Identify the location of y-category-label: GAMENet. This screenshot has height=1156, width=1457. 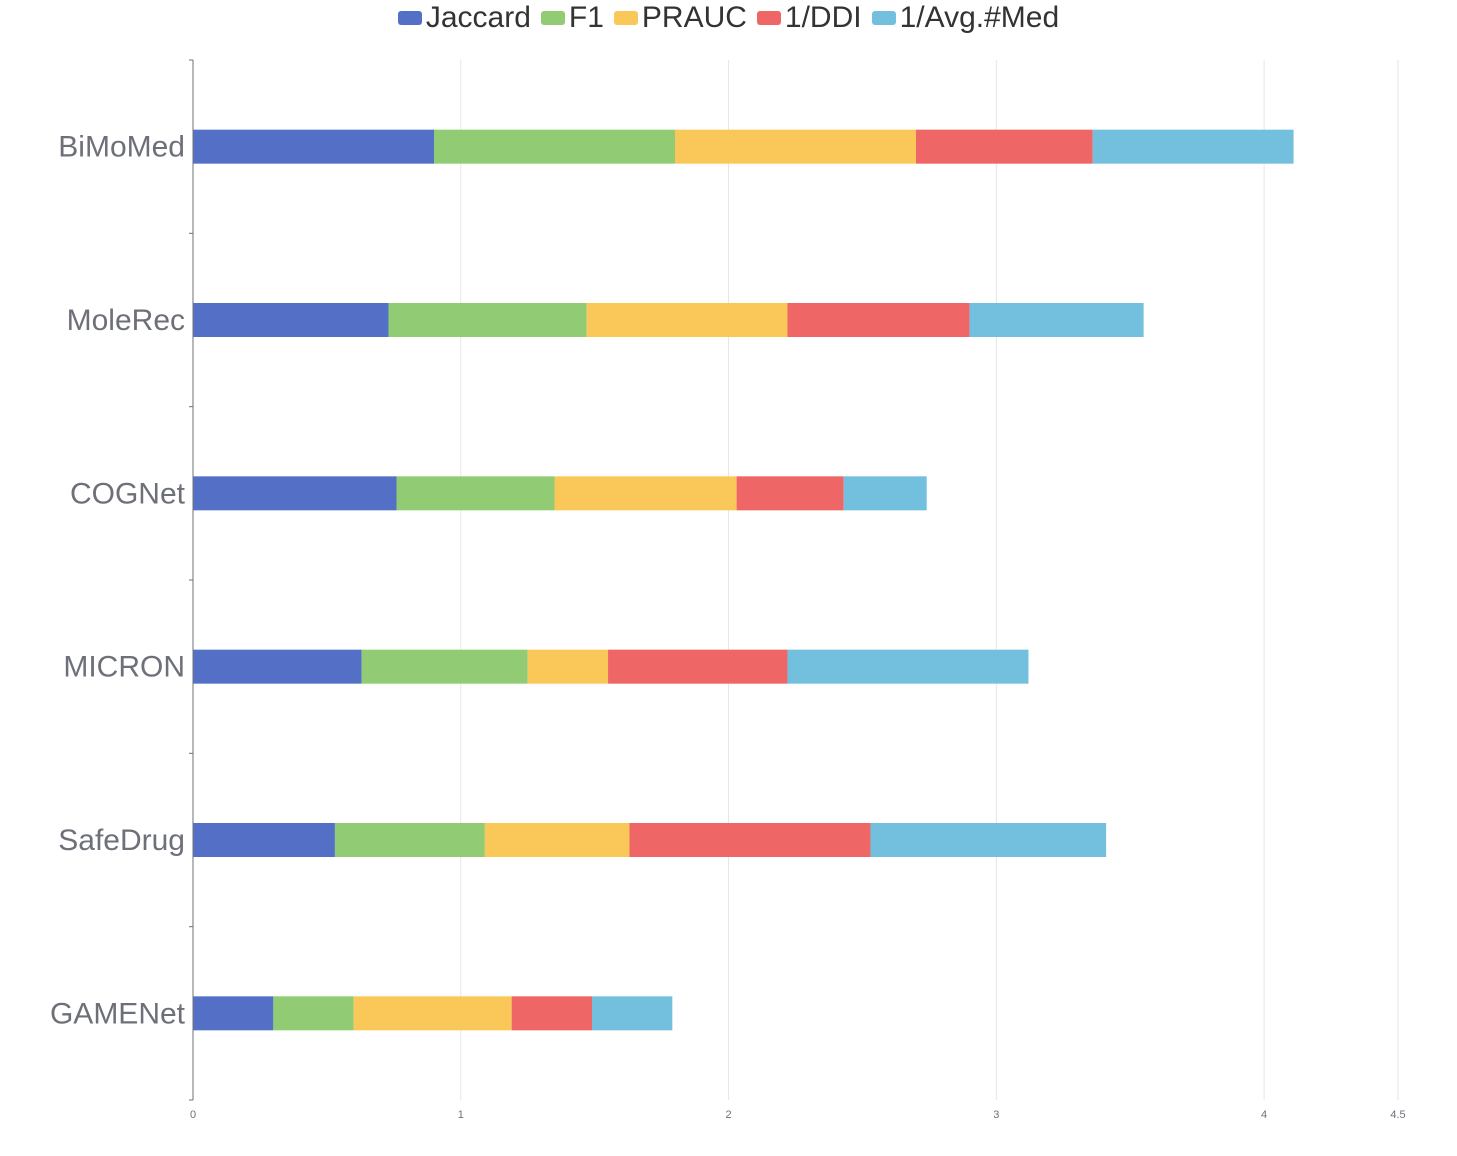
(118, 1013).